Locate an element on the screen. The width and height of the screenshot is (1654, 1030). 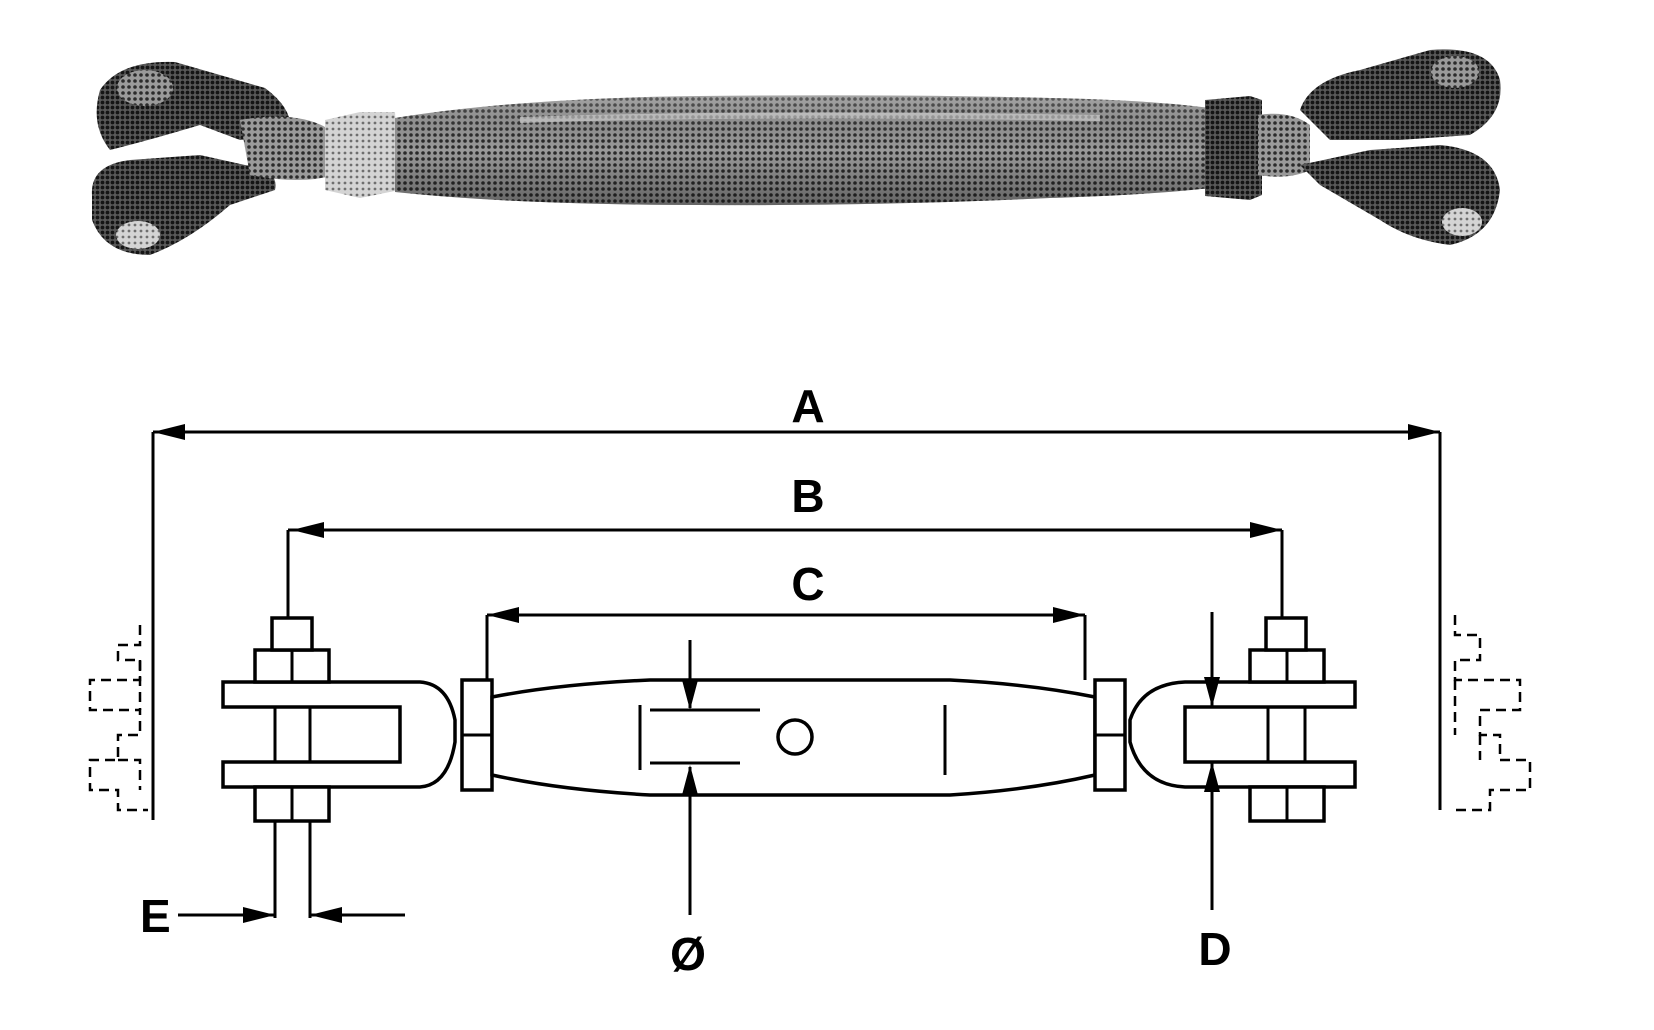
left-mount-outline is located at coordinates (118, 718).